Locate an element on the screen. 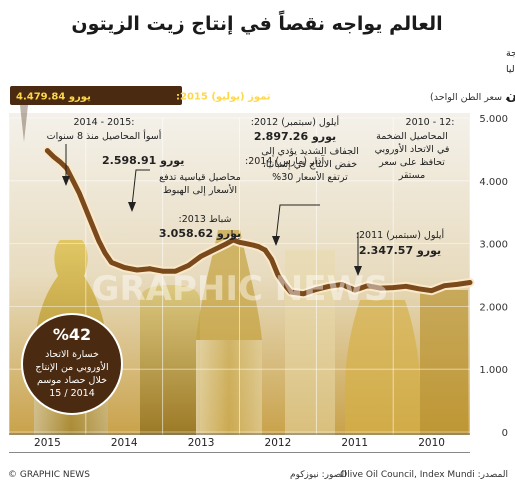 Image resolution: width=515 pixels, height=487 pixels. y-axis: 5.000 4.000 3.000 2.000 1.000 0 is located at coordinates (493, 276).